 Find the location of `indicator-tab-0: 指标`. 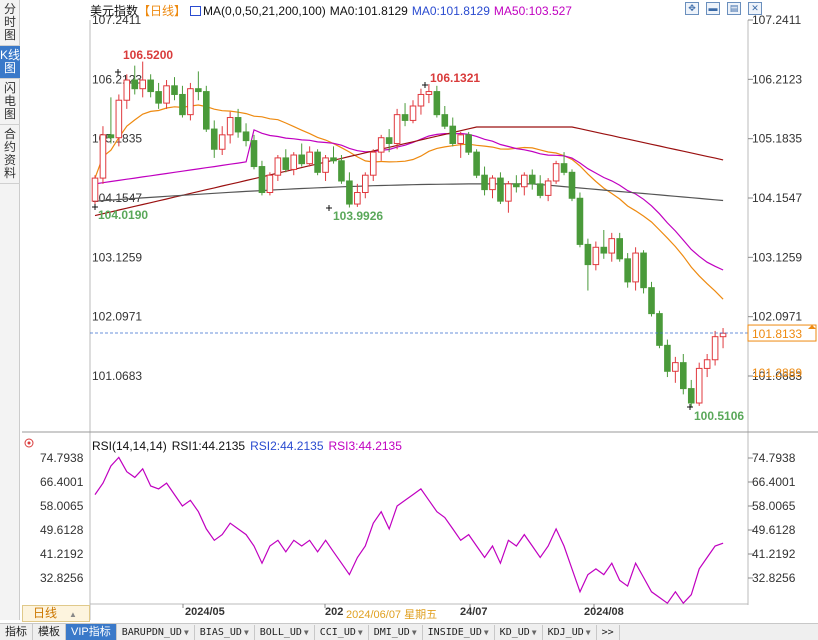

indicator-tab-0: 指标 is located at coordinates (16, 632).